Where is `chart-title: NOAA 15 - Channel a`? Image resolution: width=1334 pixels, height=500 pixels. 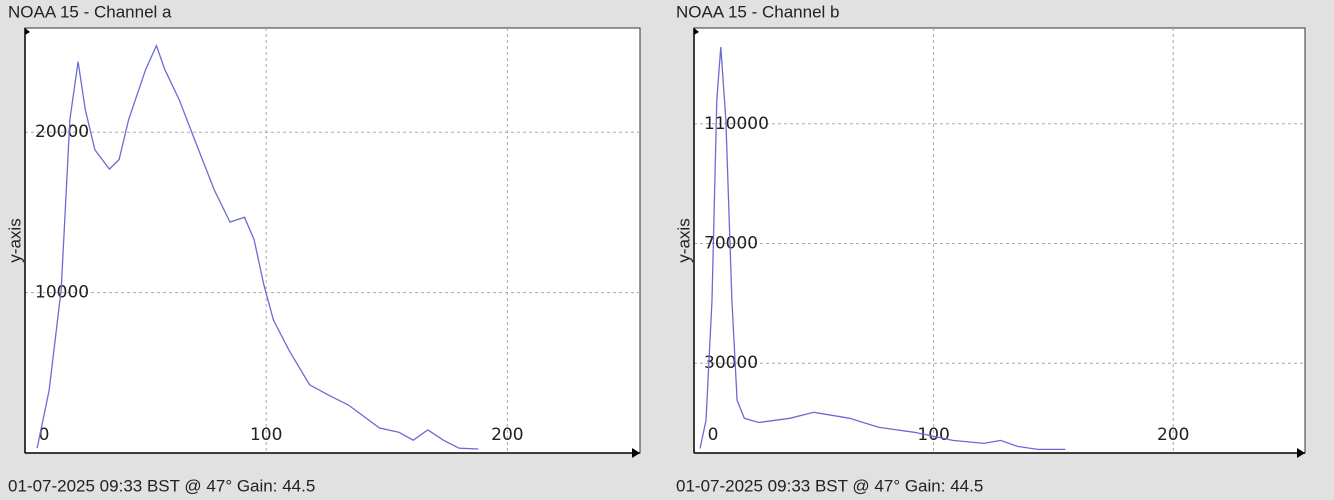
chart-title: NOAA 15 - Channel a is located at coordinates (90, 11).